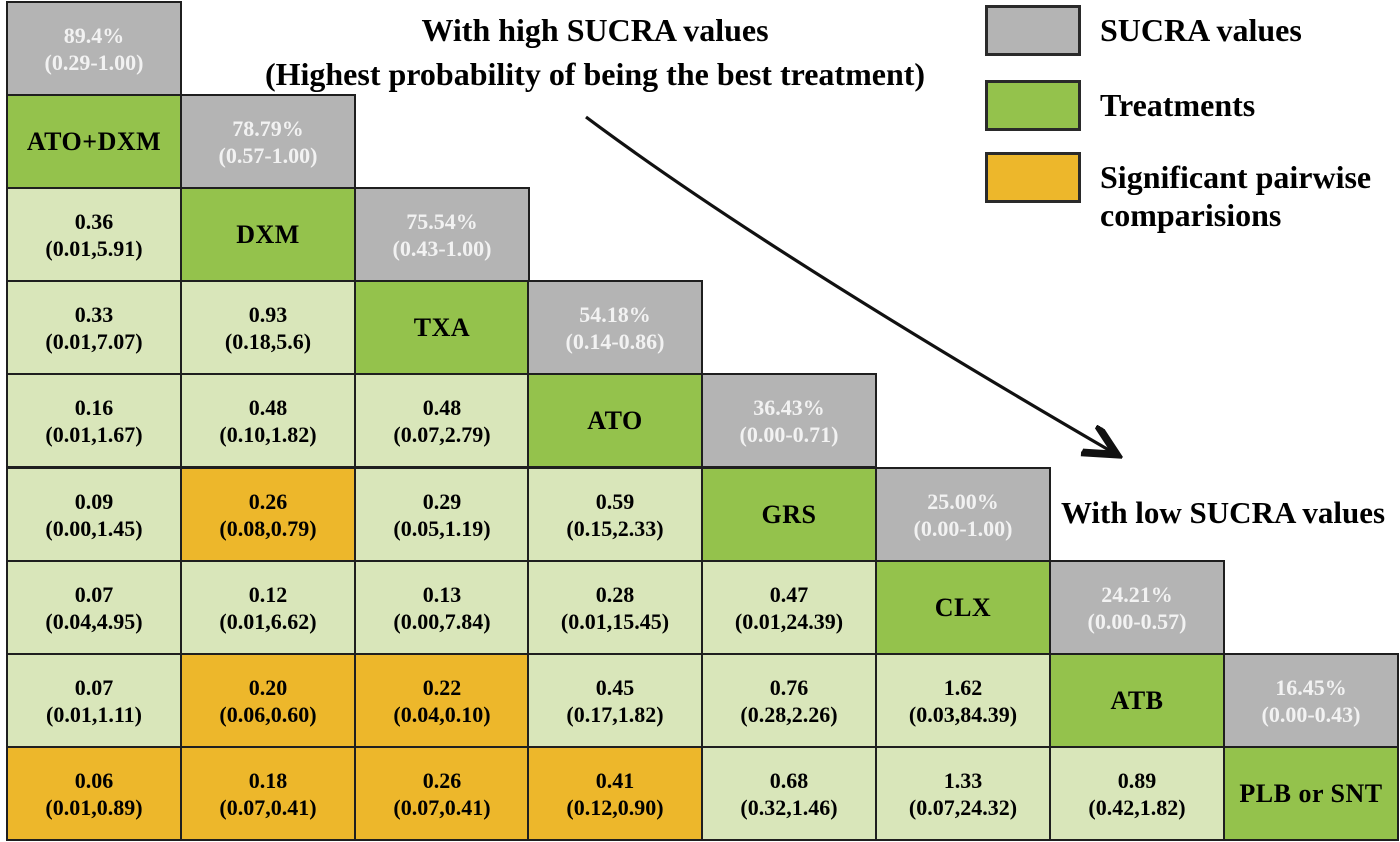 Image resolution: width=1400 pixels, height=842 pixels. I want to click on cell-interval: (0.01,0.89), so click(94, 807).